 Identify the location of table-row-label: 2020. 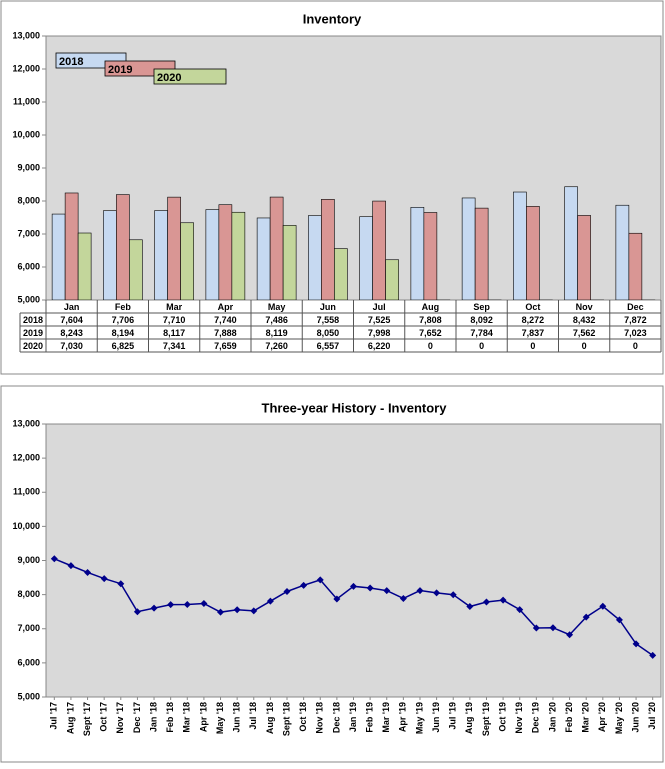
(33, 346).